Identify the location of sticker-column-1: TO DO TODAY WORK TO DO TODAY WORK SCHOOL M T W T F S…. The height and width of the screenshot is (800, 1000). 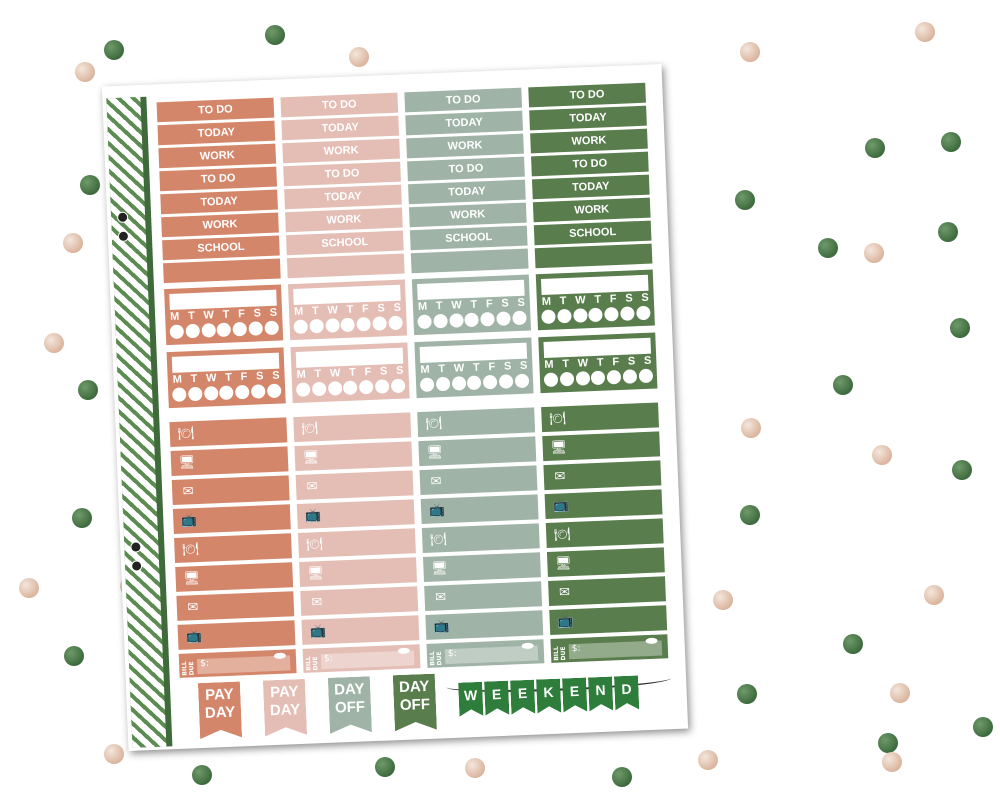
(226, 387).